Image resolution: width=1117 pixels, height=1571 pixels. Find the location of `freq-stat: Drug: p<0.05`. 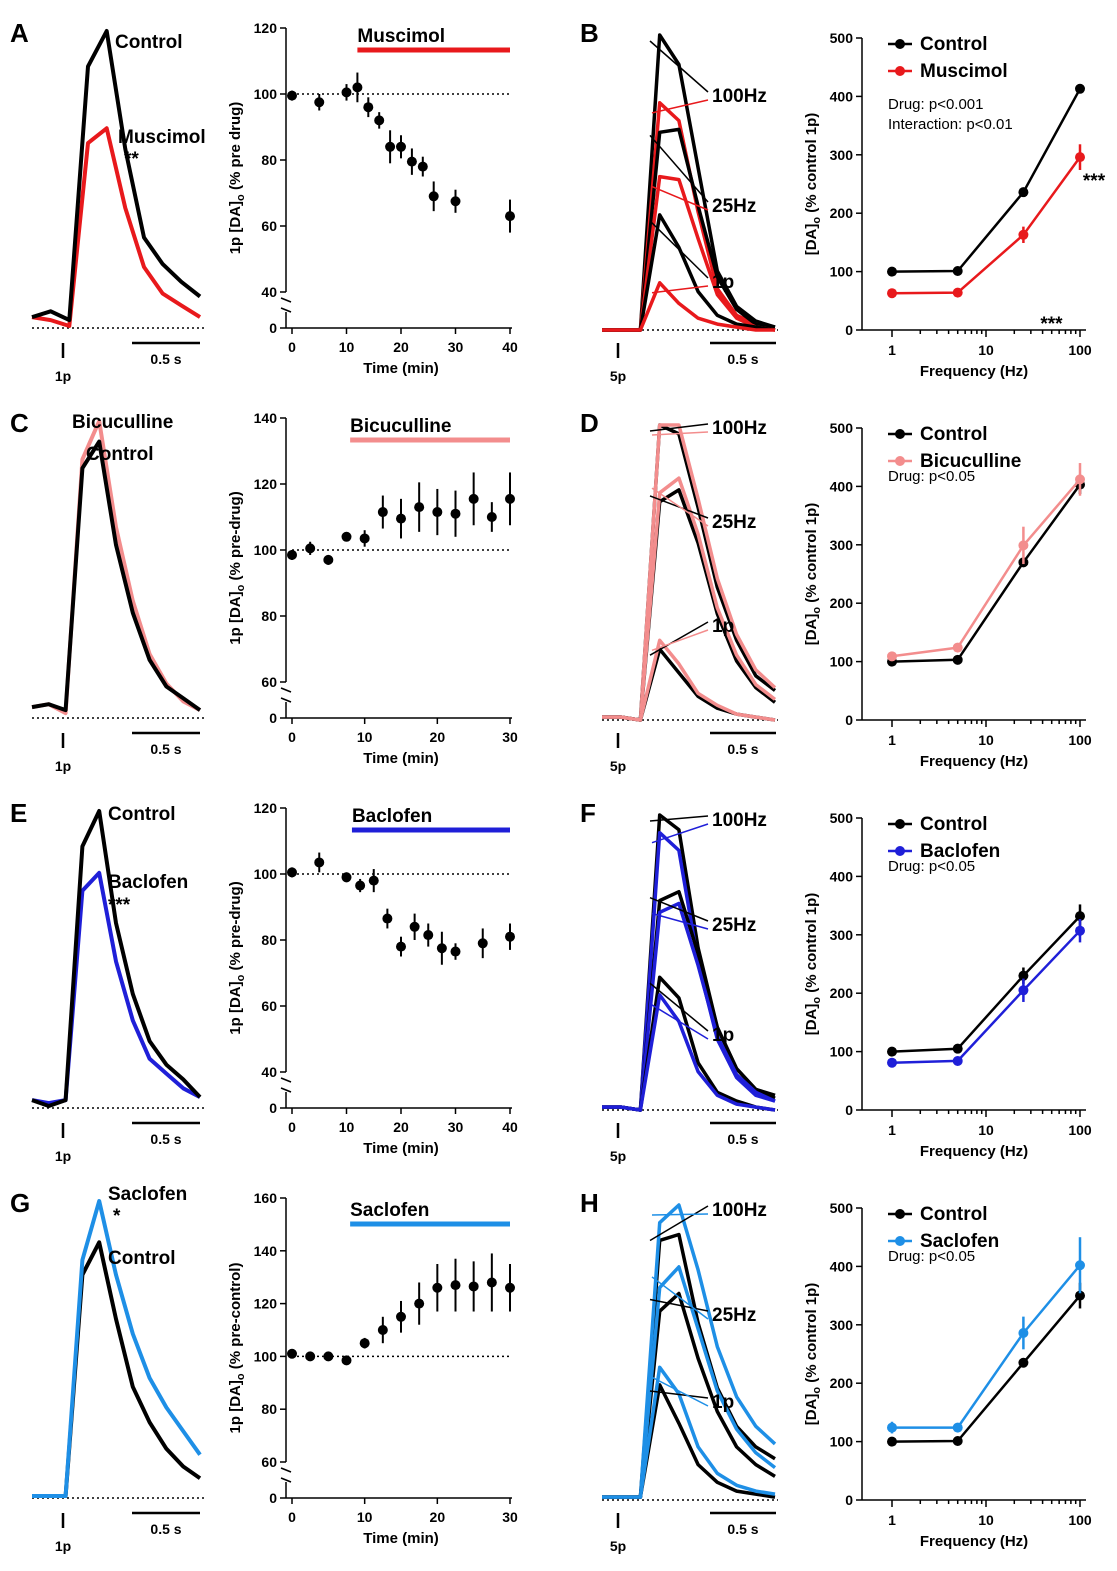

freq-stat: Drug: p<0.05 is located at coordinates (931, 1256).